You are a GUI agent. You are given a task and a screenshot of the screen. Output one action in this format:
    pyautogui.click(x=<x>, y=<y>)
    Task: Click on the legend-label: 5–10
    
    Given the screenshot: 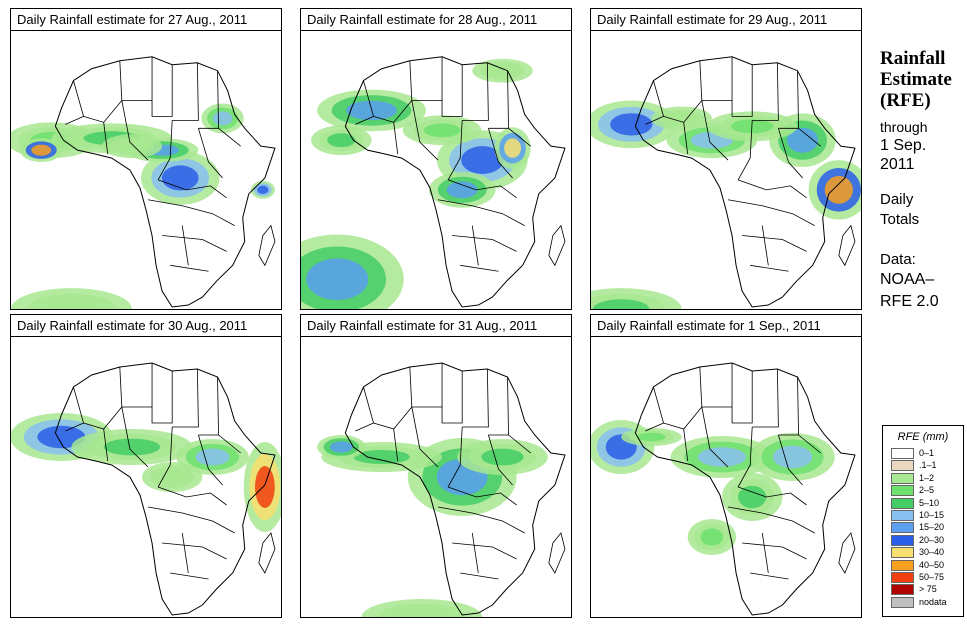 What is the action you would take?
    pyautogui.click(x=929, y=502)
    